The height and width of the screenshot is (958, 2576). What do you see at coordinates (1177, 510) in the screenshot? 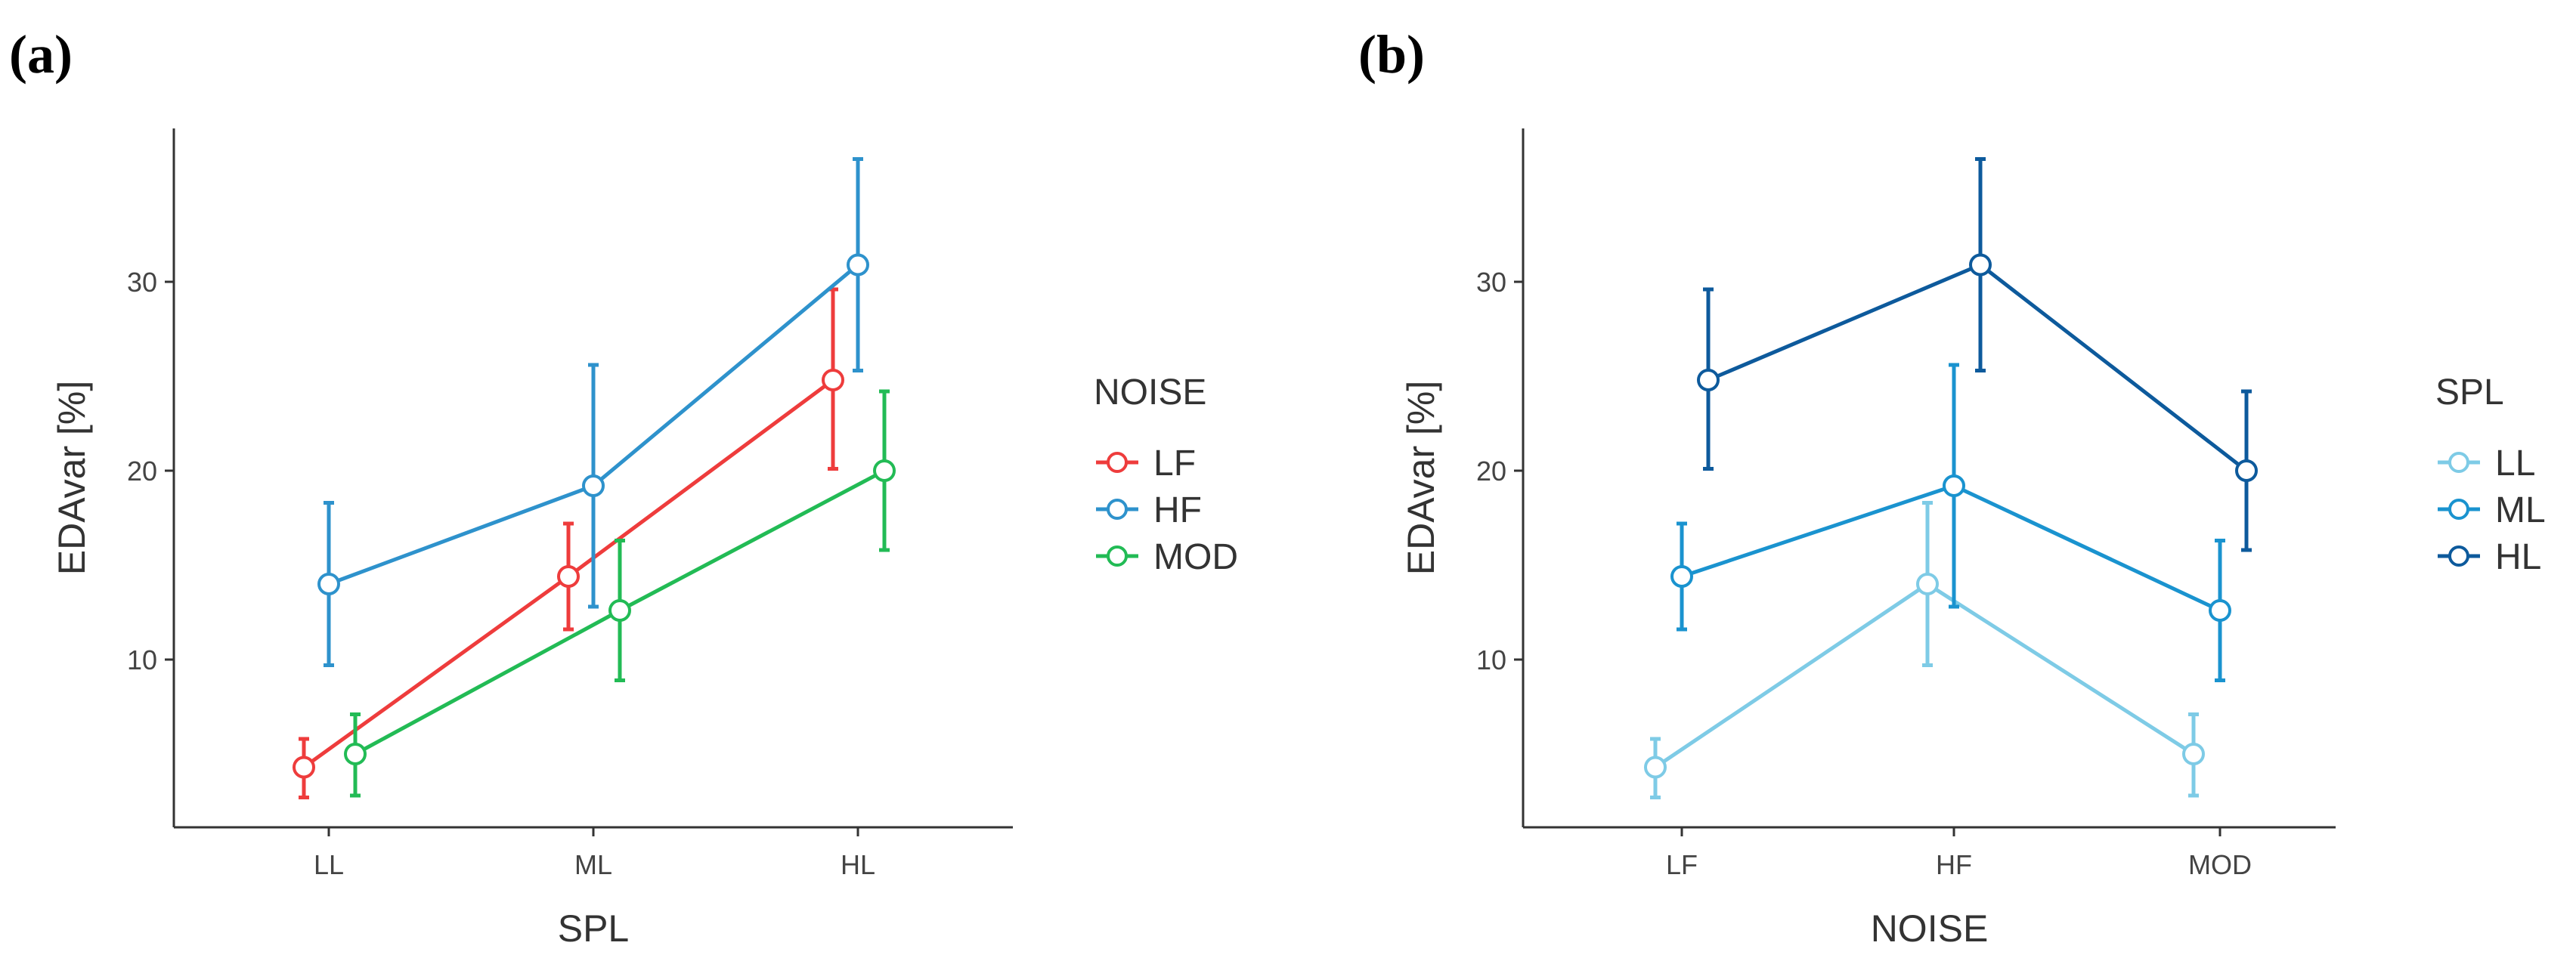
I see `legend-label: HF` at bounding box center [1177, 510].